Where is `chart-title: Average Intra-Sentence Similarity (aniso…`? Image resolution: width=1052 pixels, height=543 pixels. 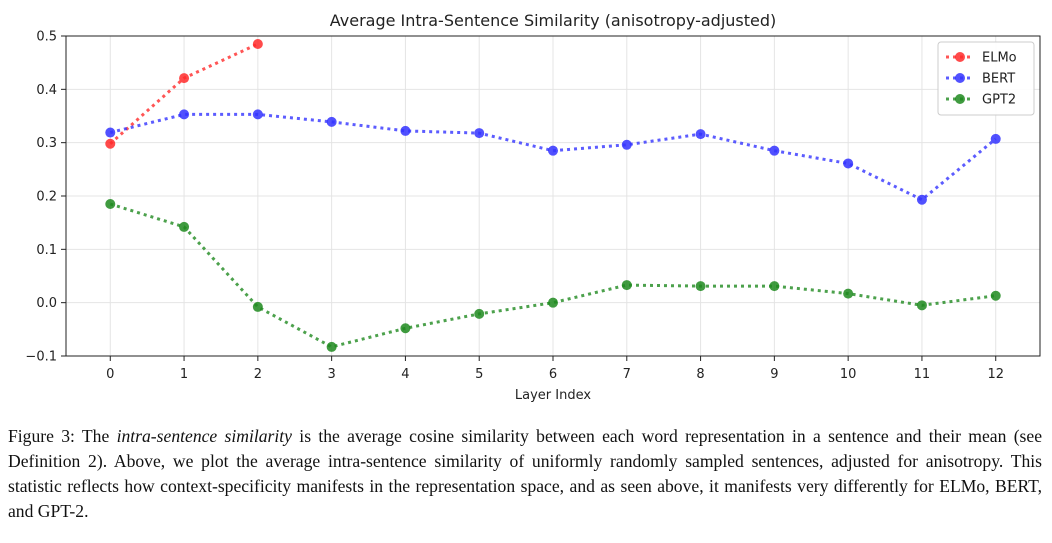
chart-title: Average Intra-Sentence Similarity (aniso… is located at coordinates (553, 20).